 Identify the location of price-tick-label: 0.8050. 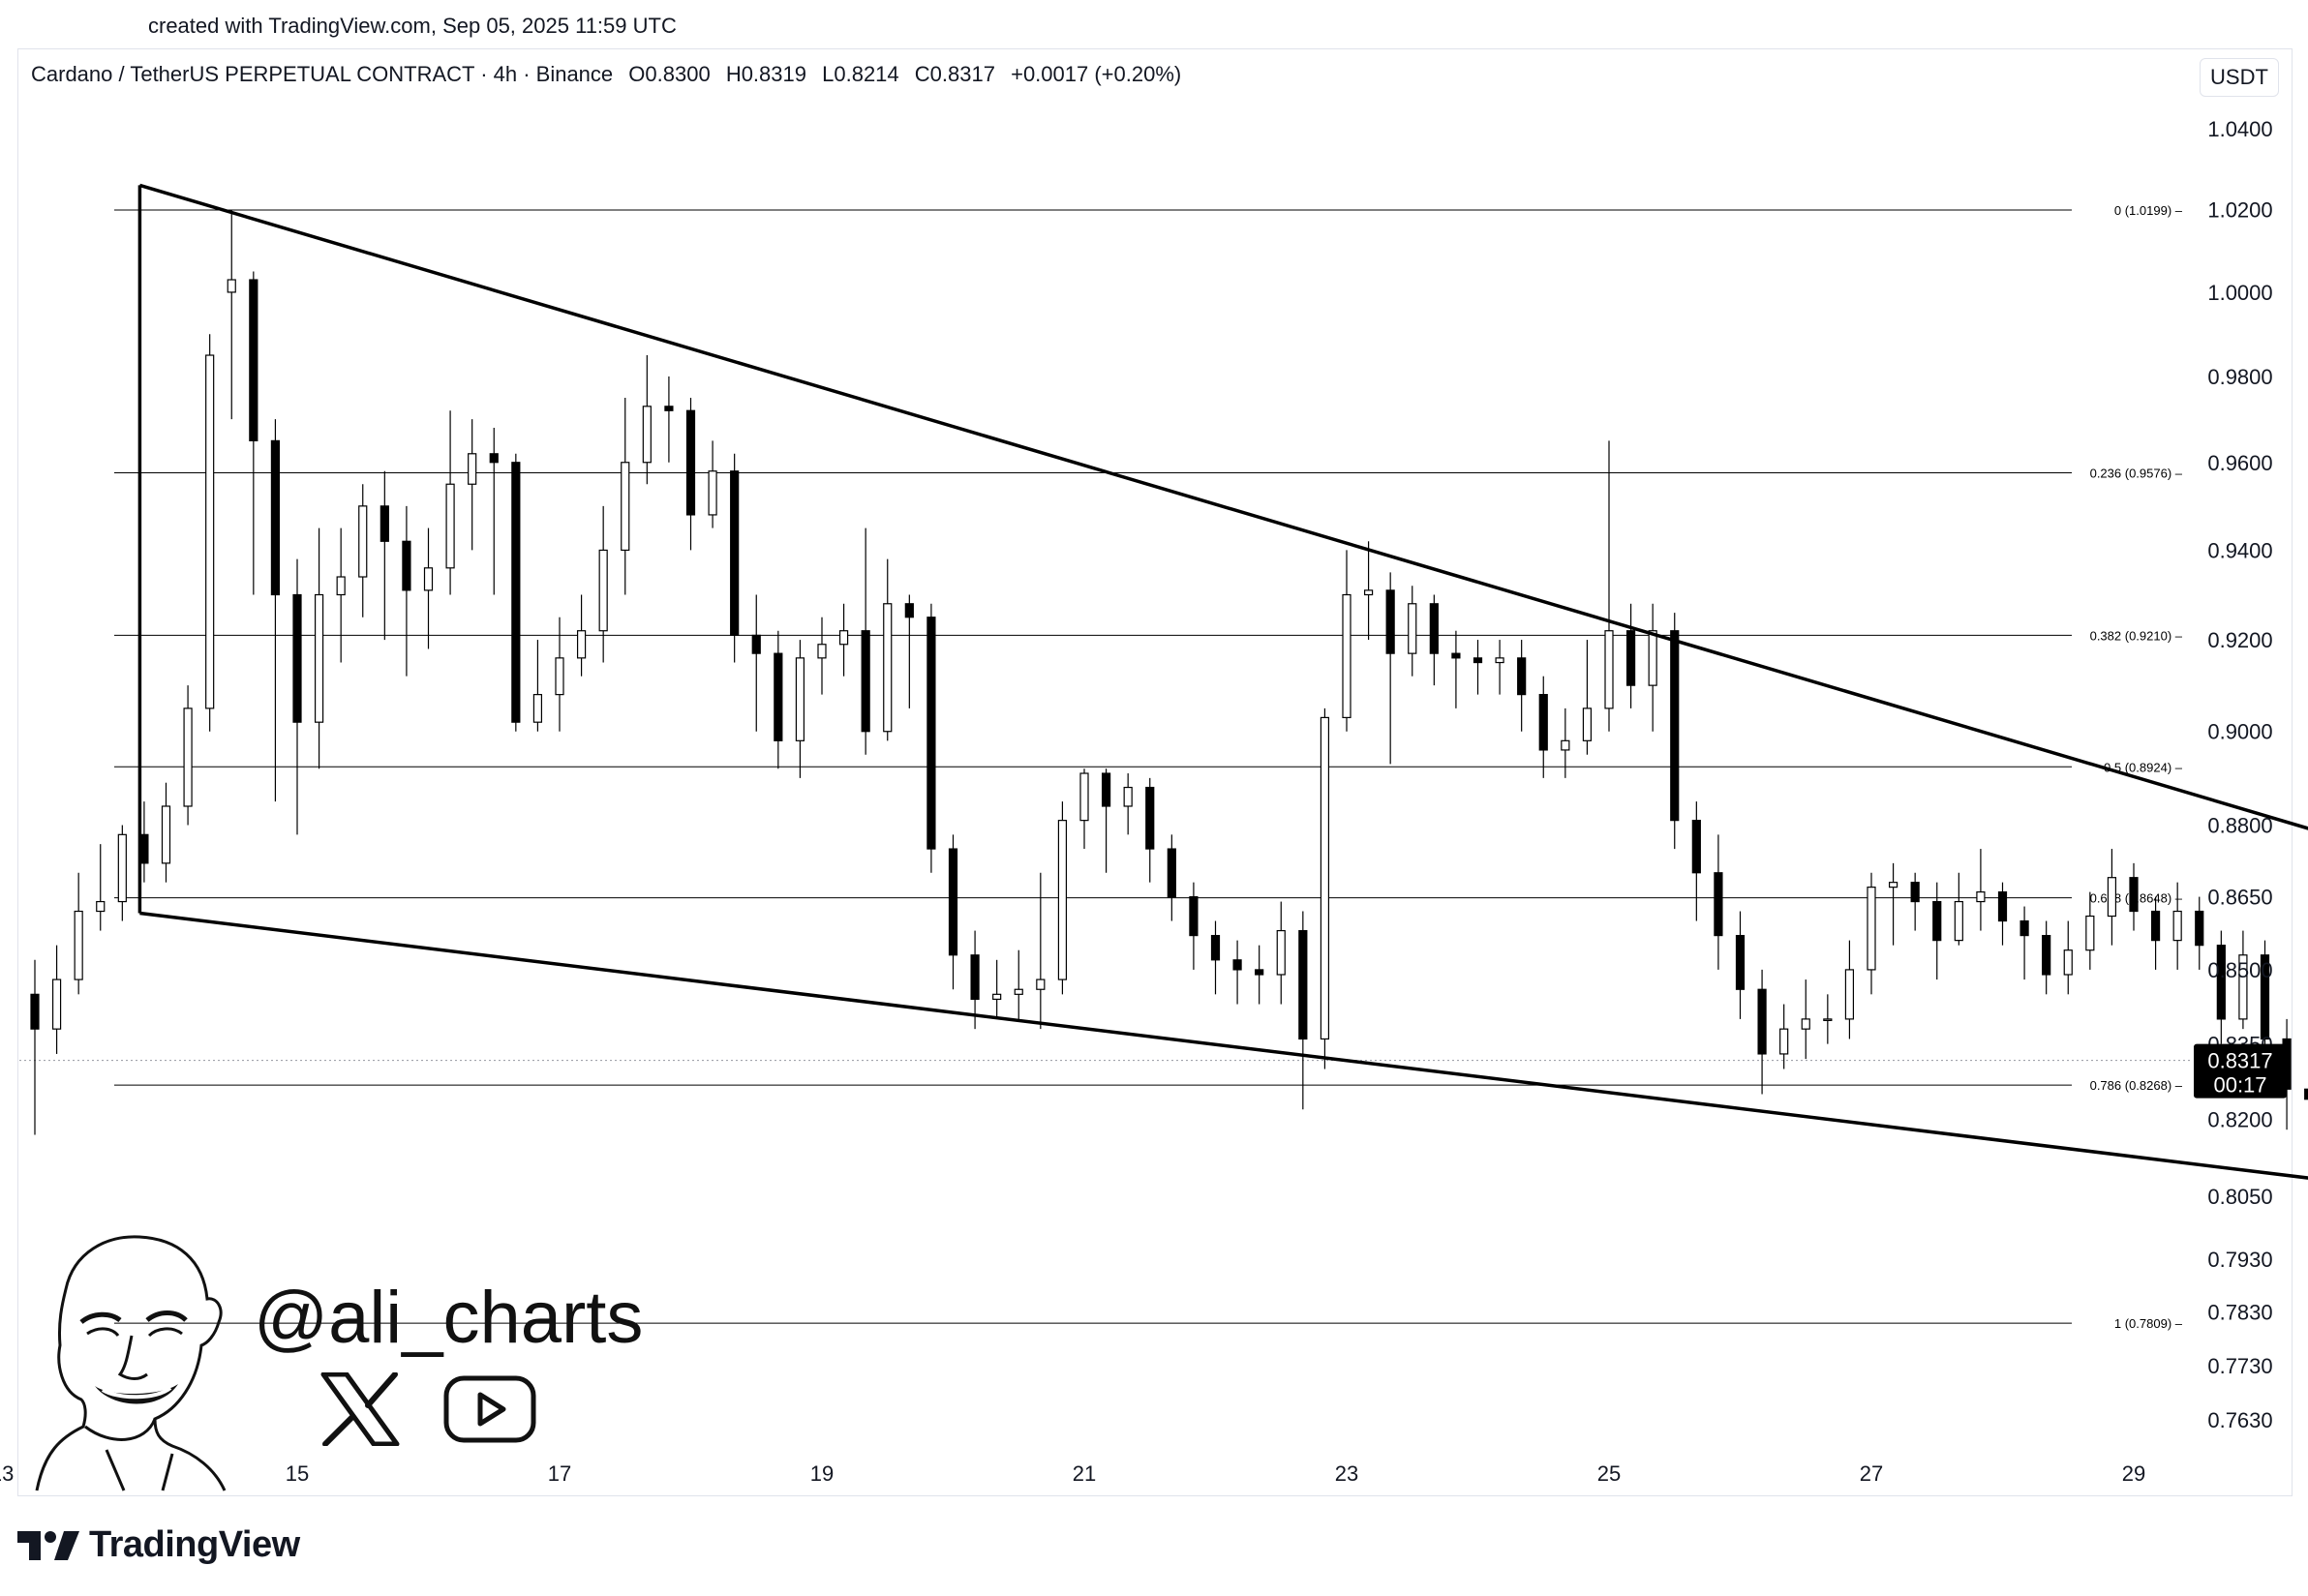
(2239, 1197).